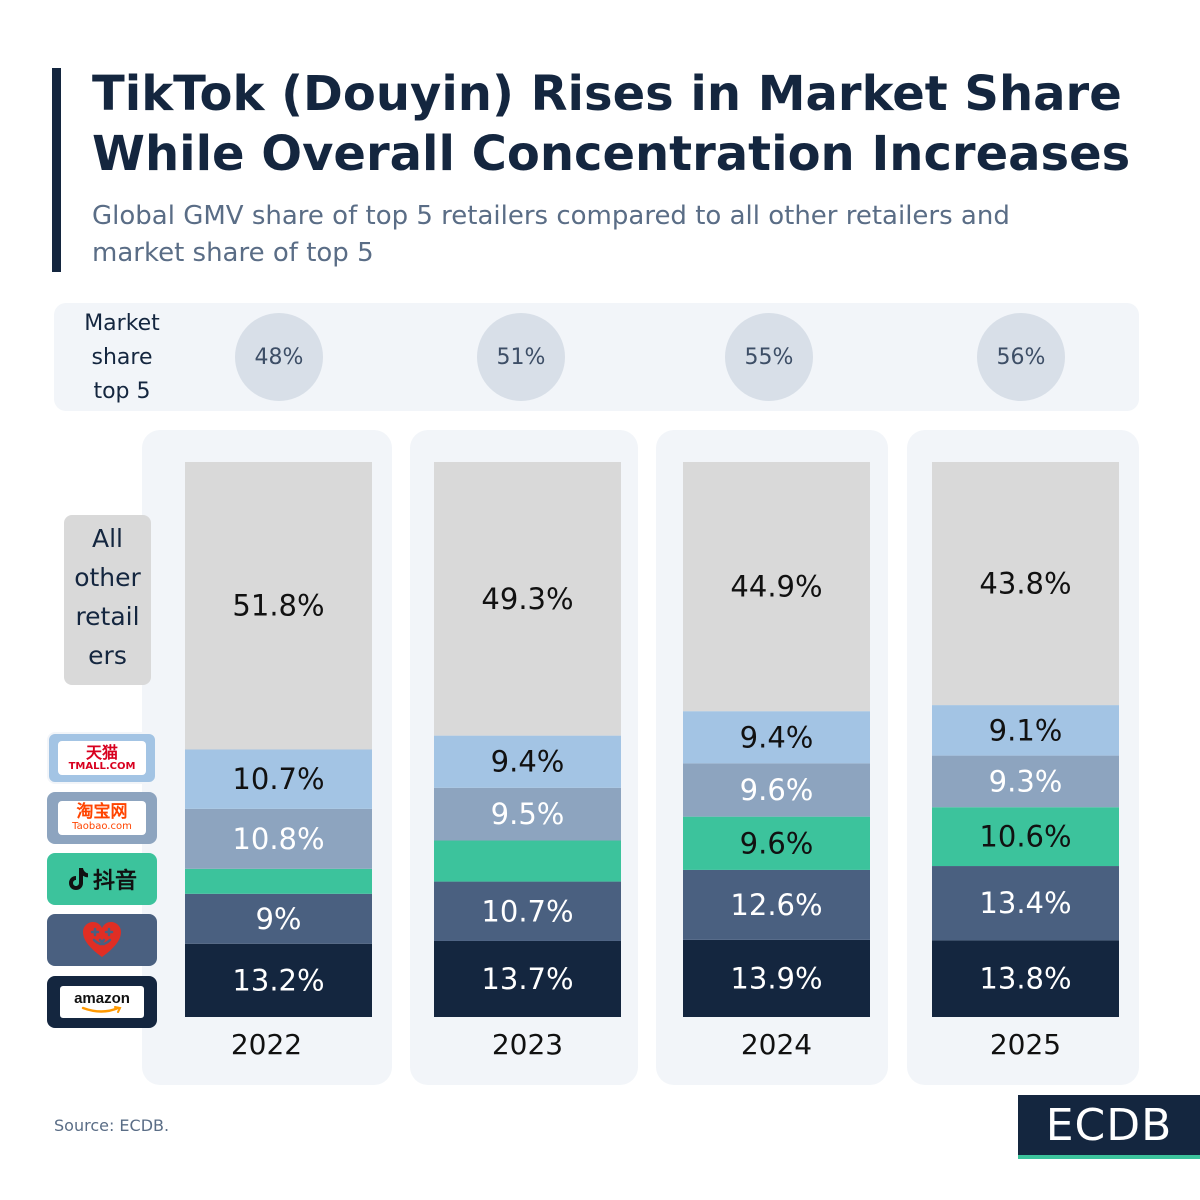 The height and width of the screenshot is (1200, 1200). What do you see at coordinates (78, 879) in the screenshot?
I see `tiktok-note-icon` at bounding box center [78, 879].